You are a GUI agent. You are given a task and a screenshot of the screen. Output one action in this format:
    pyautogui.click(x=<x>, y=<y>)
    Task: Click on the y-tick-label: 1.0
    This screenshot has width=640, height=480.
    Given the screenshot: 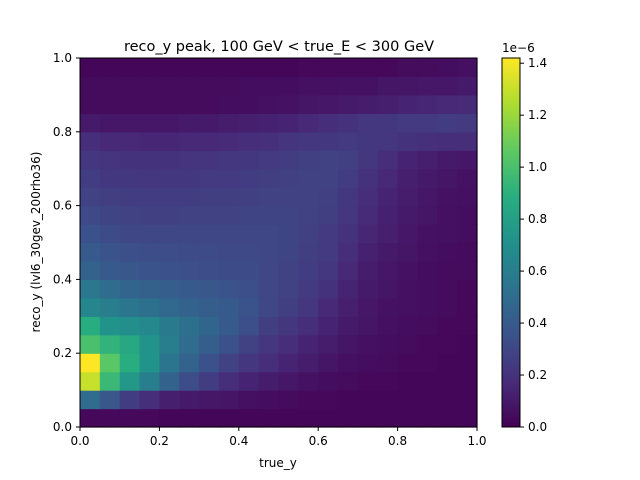 What is the action you would take?
    pyautogui.click(x=62, y=58)
    